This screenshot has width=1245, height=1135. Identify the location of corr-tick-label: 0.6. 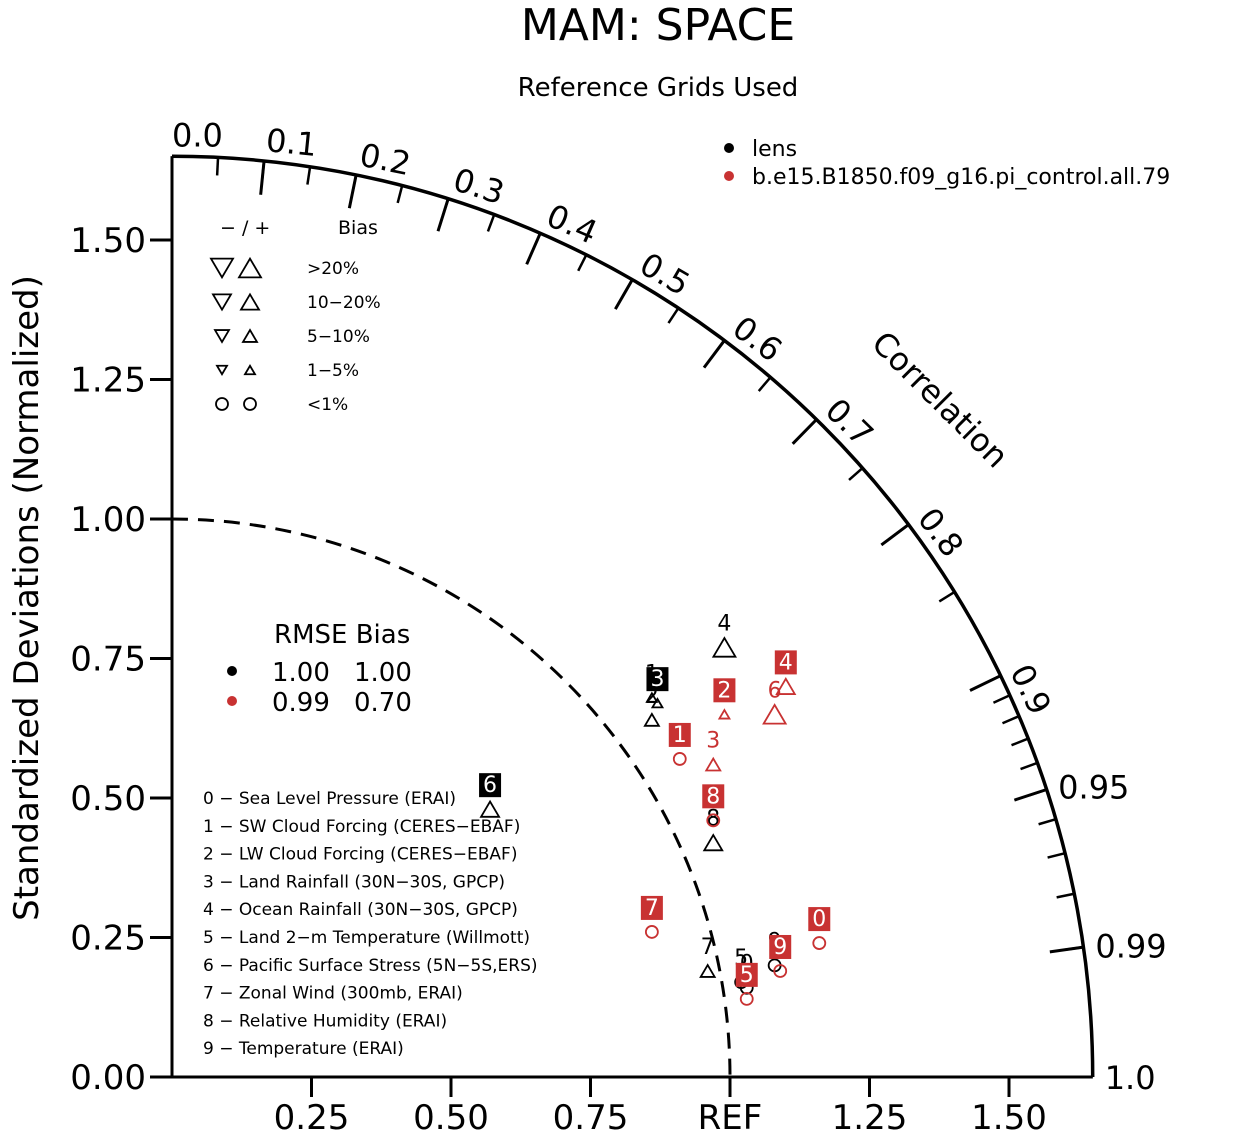
(758, 338).